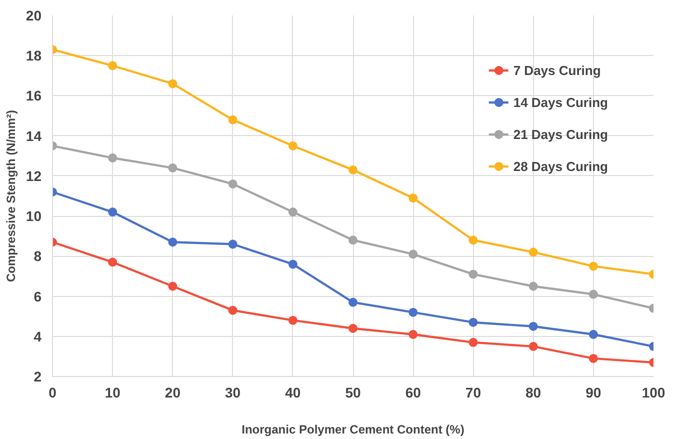 This screenshot has height=439, width=681. What do you see at coordinates (293, 392) in the screenshot?
I see `x-tick-label: 40` at bounding box center [293, 392].